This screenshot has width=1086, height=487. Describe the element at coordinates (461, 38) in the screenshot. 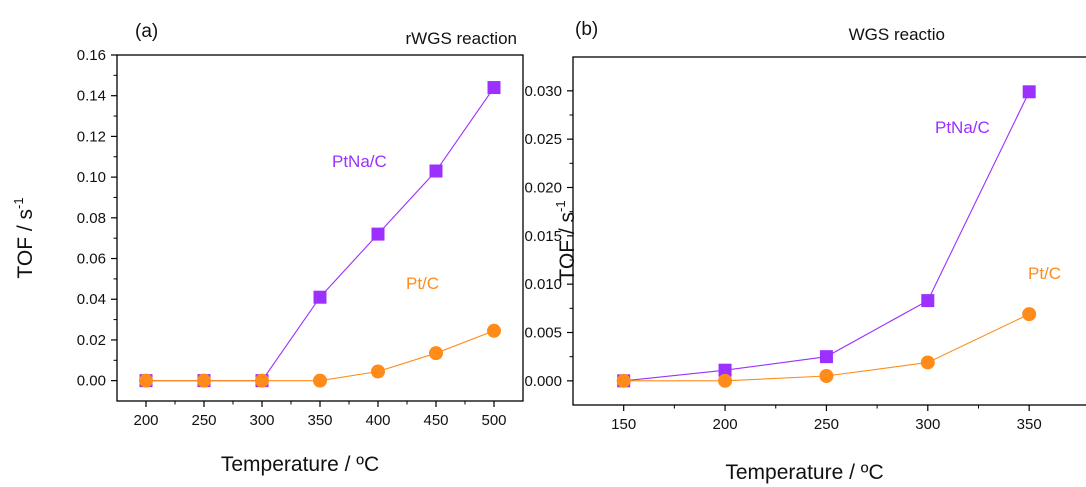

I see `chart-title: rWGS reaction` at that location.